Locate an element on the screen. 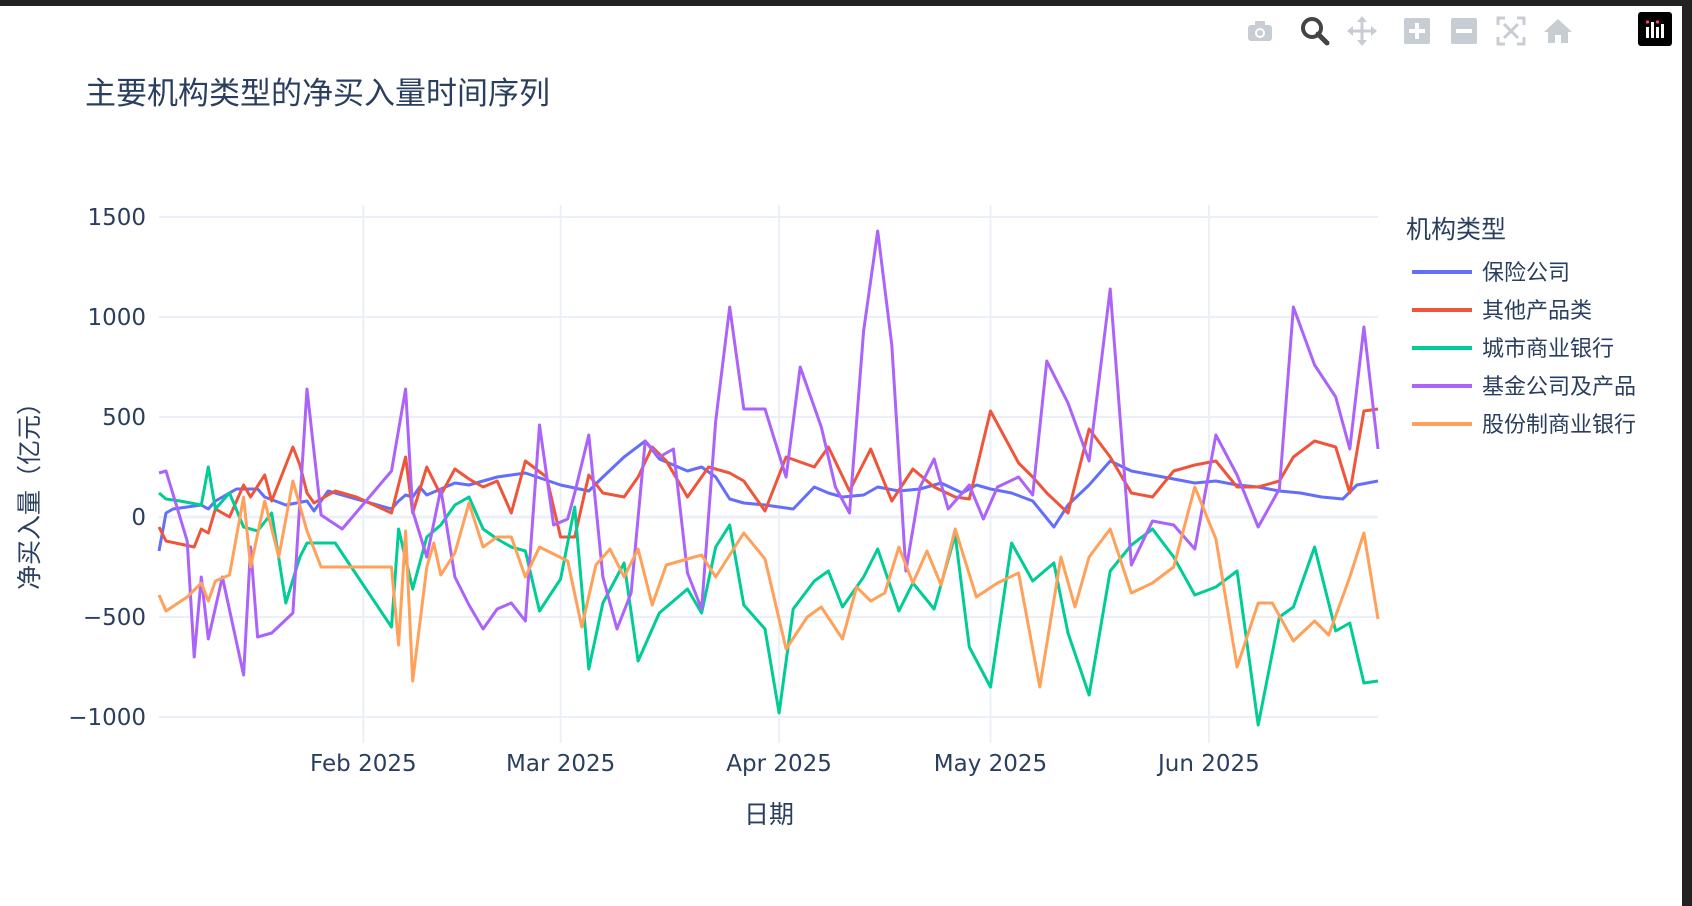  x-tick-label: Feb 2025 is located at coordinates (363, 764).